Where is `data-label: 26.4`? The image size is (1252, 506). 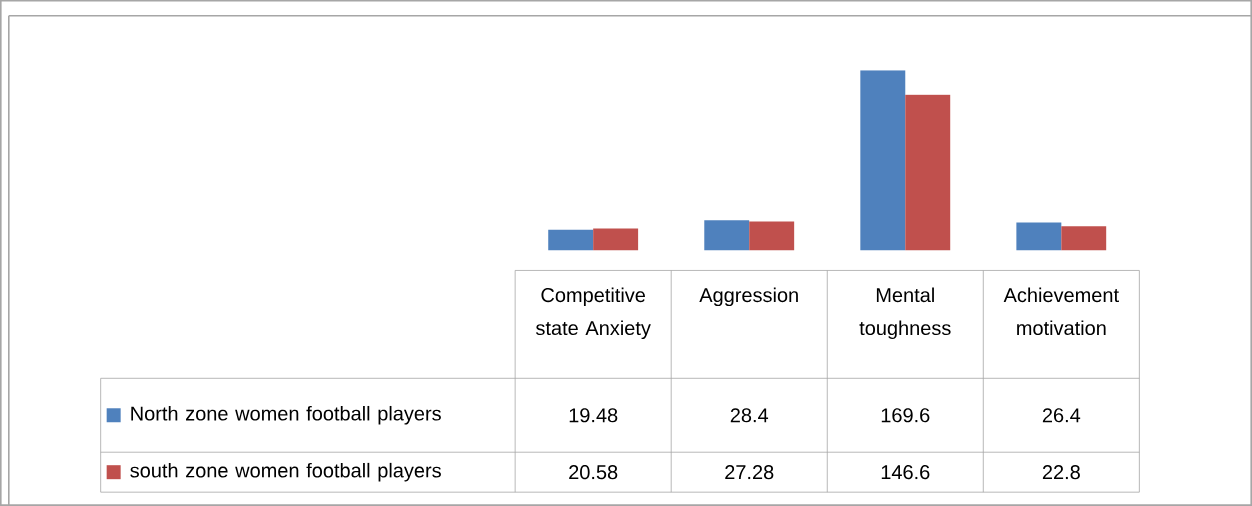
data-label: 26.4 is located at coordinates (1061, 415).